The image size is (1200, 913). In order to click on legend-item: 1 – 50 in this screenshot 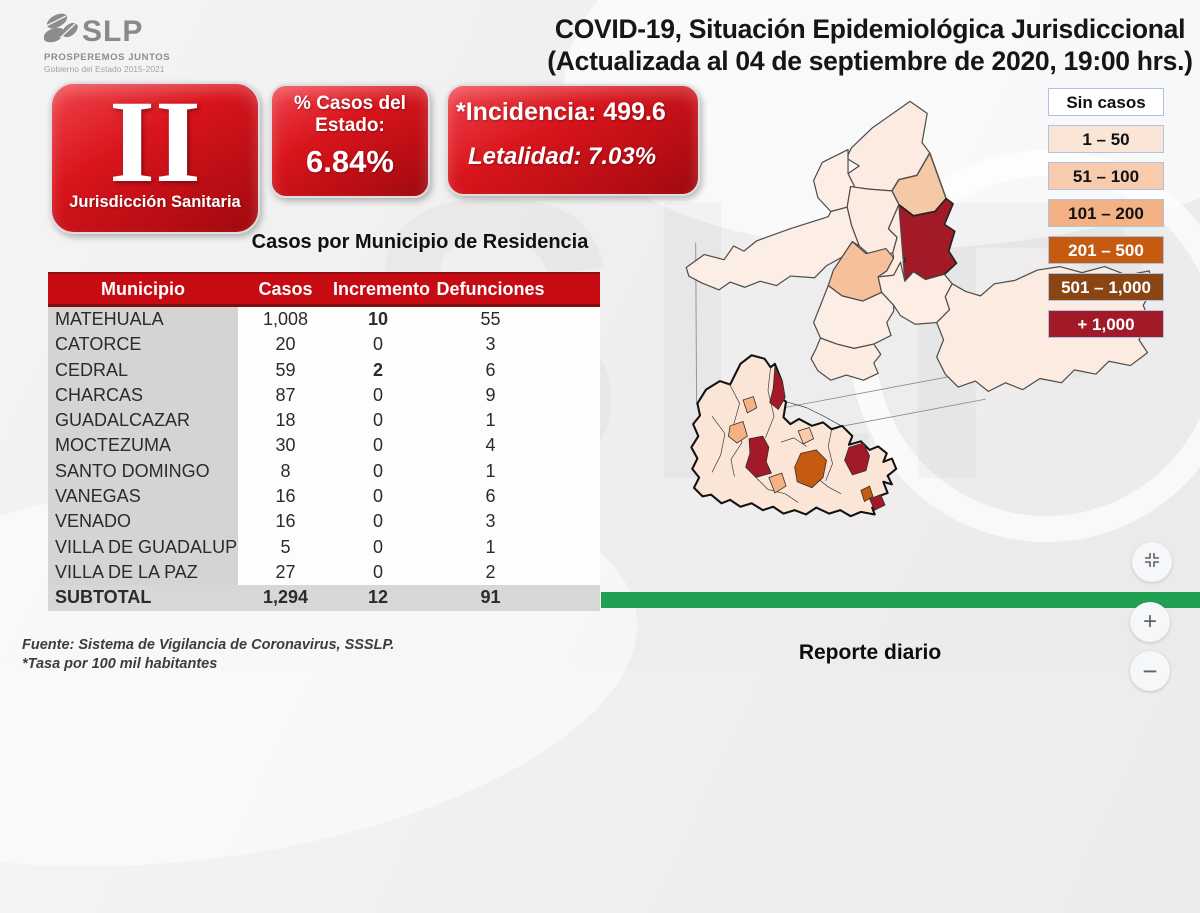, I will do `click(1106, 139)`.